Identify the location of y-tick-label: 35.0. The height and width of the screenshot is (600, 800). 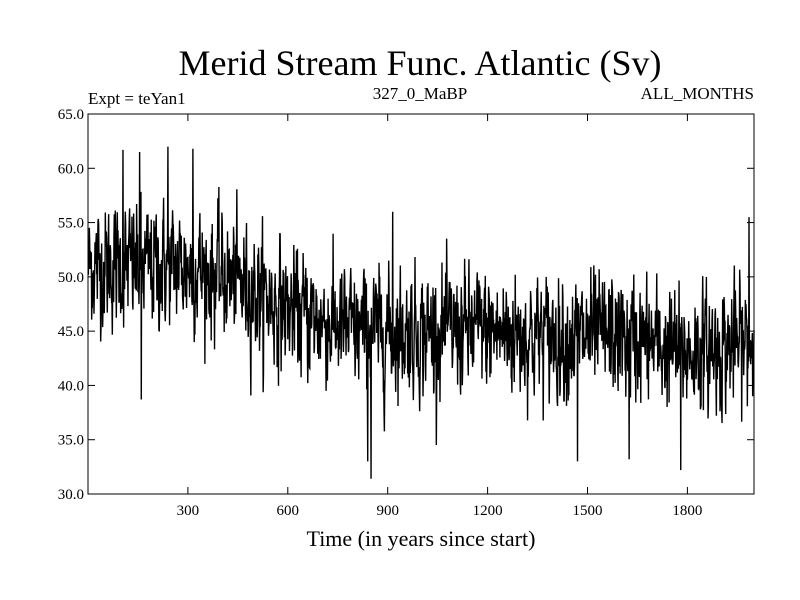
(71, 441).